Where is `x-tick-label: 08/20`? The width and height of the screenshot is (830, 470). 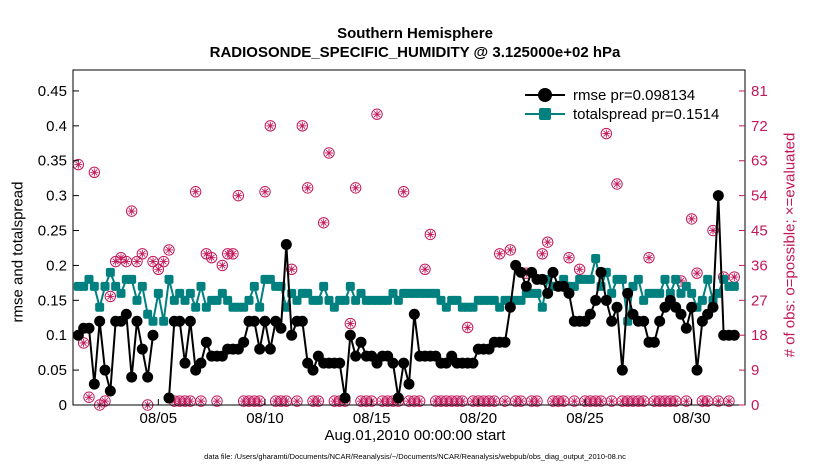 x-tick-label: 08/20 is located at coordinates (479, 418).